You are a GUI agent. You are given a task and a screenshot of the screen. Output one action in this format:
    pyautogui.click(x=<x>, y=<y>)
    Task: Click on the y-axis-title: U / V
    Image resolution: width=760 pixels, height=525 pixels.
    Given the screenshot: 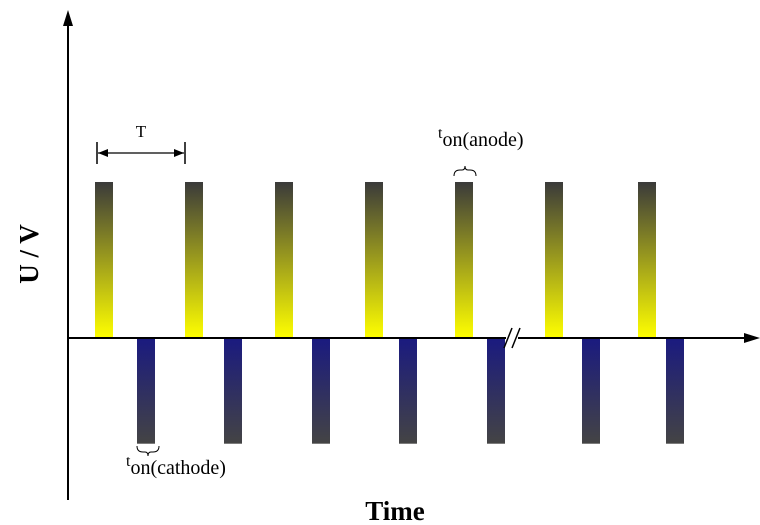 What is the action you would take?
    pyautogui.click(x=29, y=254)
    